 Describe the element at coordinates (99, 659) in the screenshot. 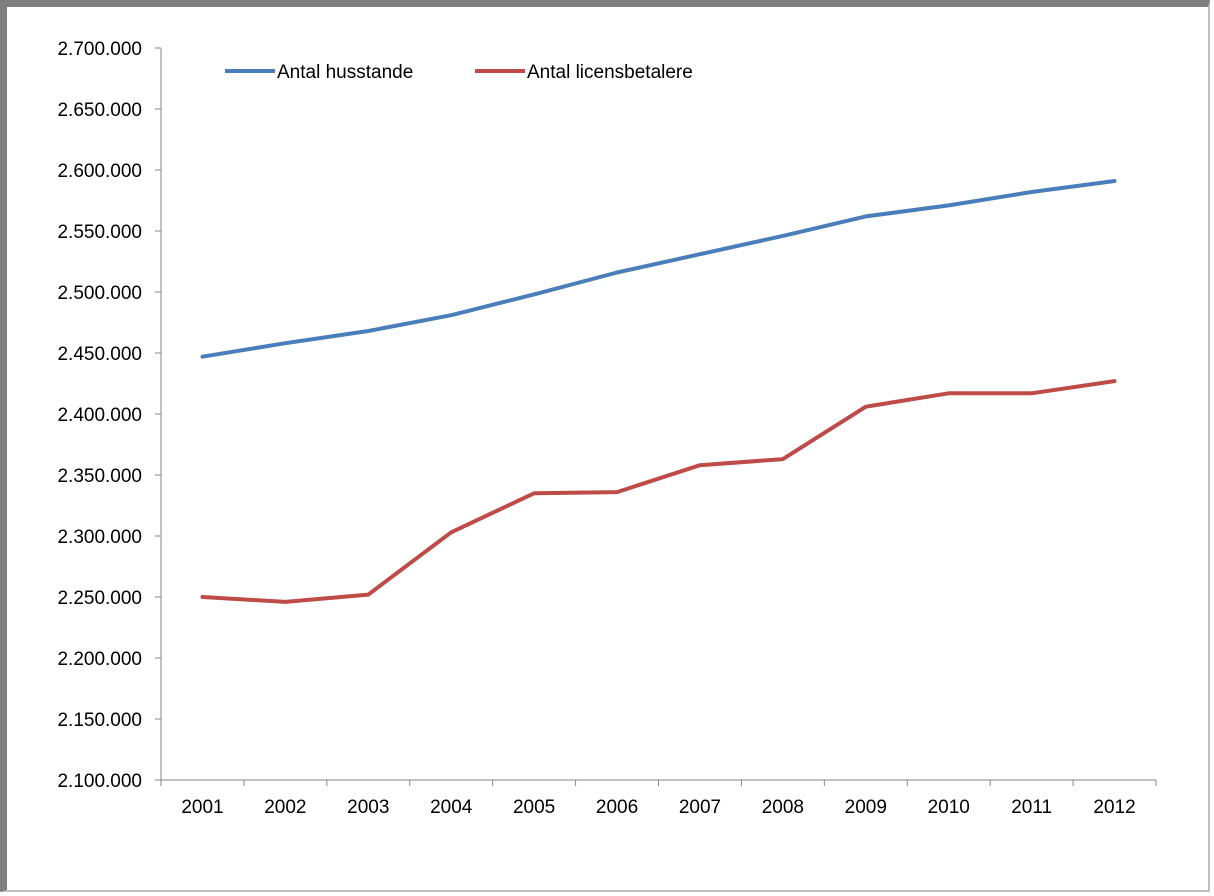

I see `y-tick-label: 2.200.000` at that location.